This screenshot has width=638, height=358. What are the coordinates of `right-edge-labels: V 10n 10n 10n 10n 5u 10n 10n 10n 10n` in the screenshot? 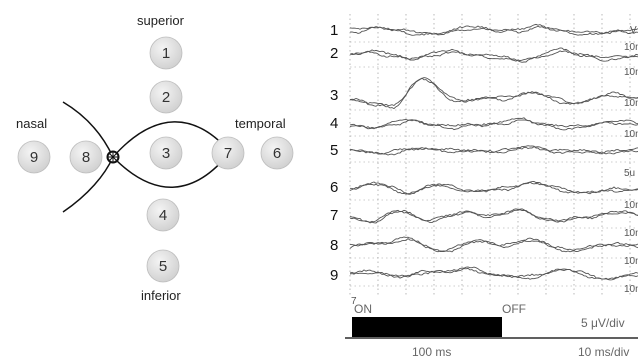 It's located at (631, 160).